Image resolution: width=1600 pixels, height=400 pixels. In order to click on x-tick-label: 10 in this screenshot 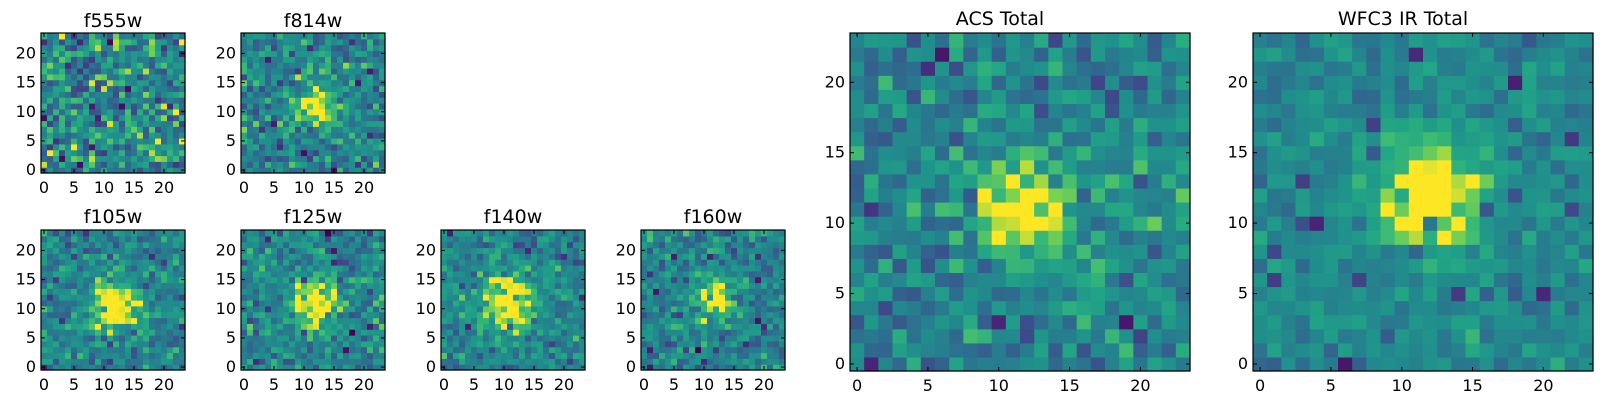, I will do `click(1402, 385)`.